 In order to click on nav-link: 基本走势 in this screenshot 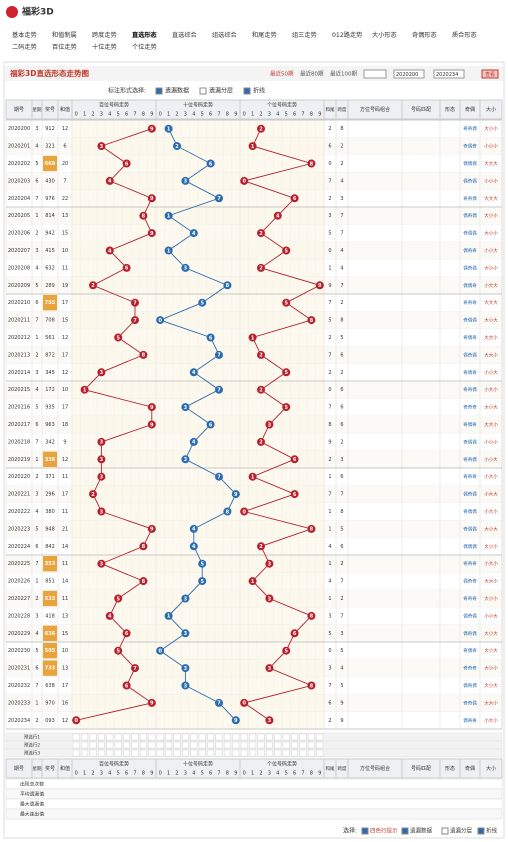, I will do `click(24, 35)`.